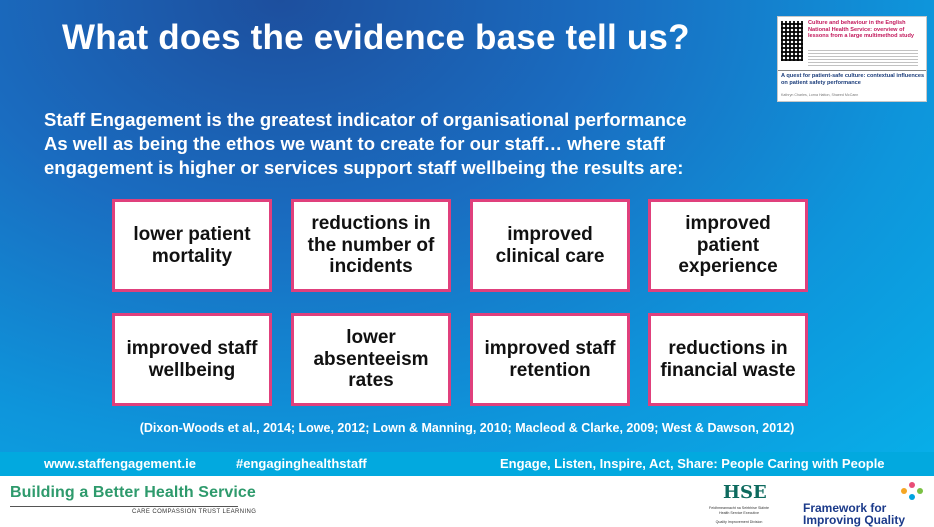 This screenshot has width=934, height=527. I want to click on paper1-author-lines, so click(863, 58).